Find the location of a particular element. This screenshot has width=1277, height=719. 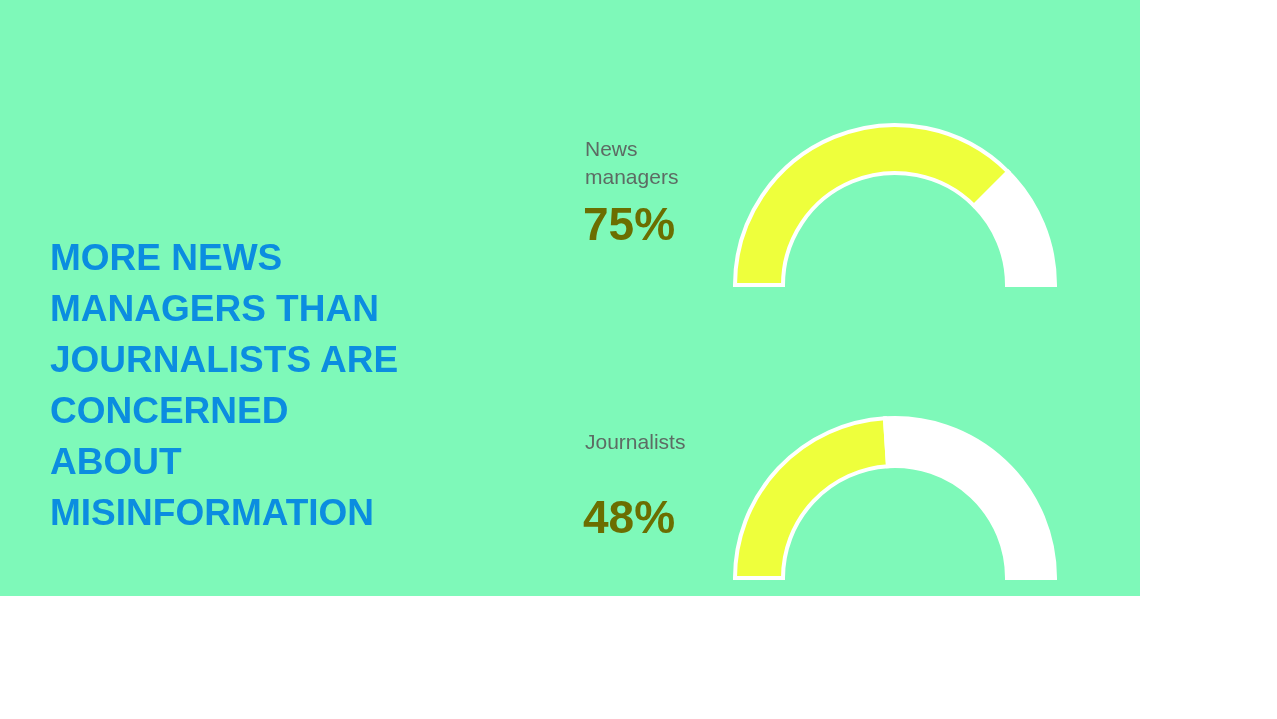

text: MORE NEWS MANAGERS THAN JOURNALISTS ARE CONCERNED ABOUT MISINFORMATION is located at coordinates (224, 385).